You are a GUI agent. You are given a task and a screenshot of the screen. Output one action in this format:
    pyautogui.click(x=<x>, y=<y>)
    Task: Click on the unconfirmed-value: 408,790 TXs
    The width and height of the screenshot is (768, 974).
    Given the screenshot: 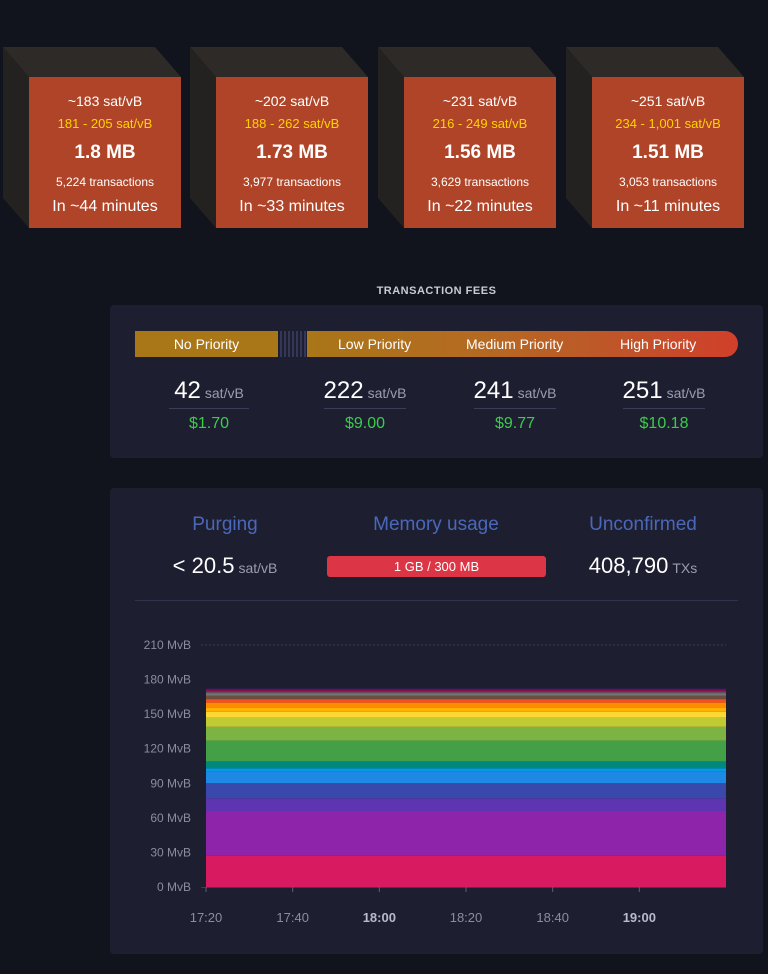 What is the action you would take?
    pyautogui.click(x=643, y=566)
    